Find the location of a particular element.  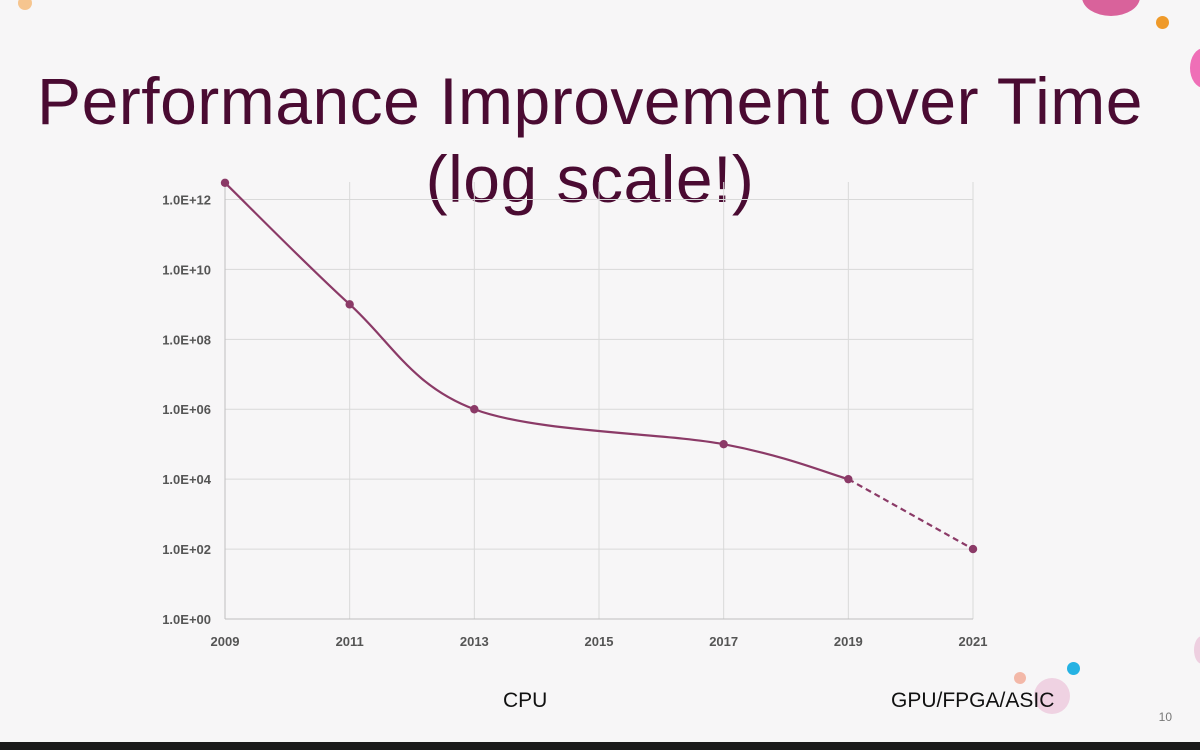

bottom-bar is located at coordinates (600, 746).